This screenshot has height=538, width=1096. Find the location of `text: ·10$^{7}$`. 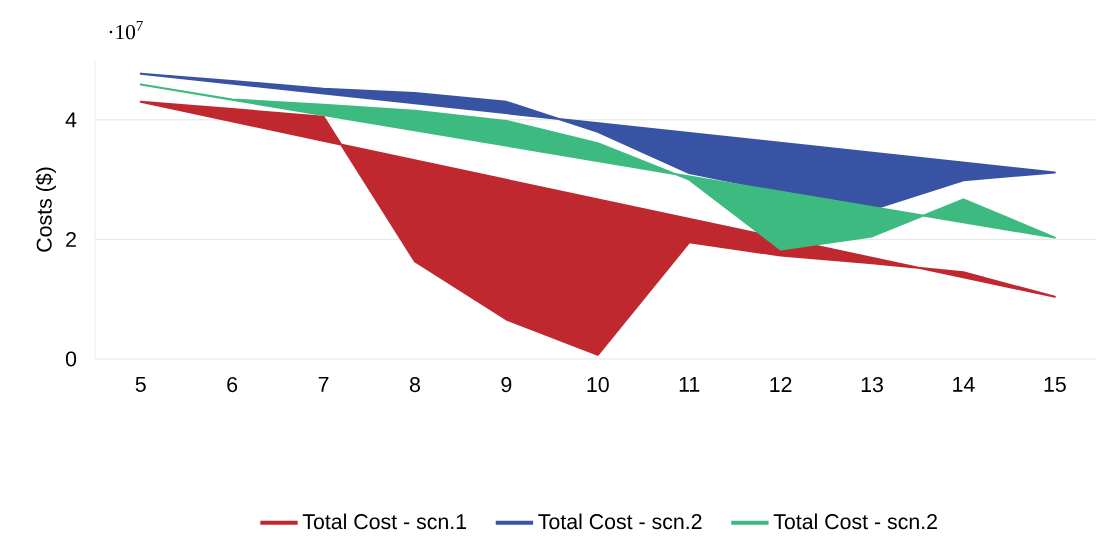

text: ·10$^{7}$ is located at coordinates (126, 30).